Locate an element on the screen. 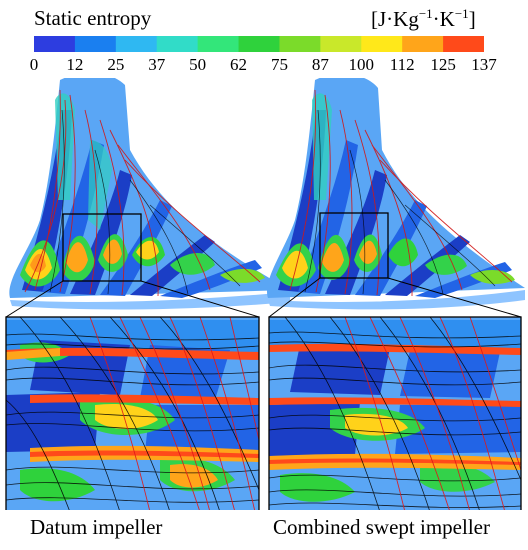 The width and height of the screenshot is (528, 550). color-bar-tick-label: 112 is located at coordinates (402, 64).